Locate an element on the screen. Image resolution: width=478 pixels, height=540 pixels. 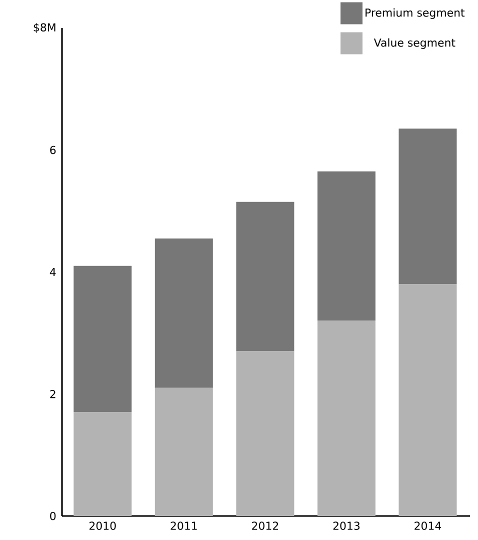
y-tick-label: 0 is located at coordinates (53, 516).